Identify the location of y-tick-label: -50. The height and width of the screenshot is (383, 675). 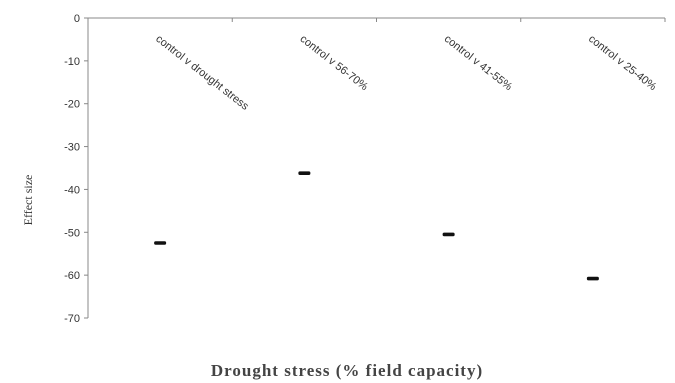
(72, 233).